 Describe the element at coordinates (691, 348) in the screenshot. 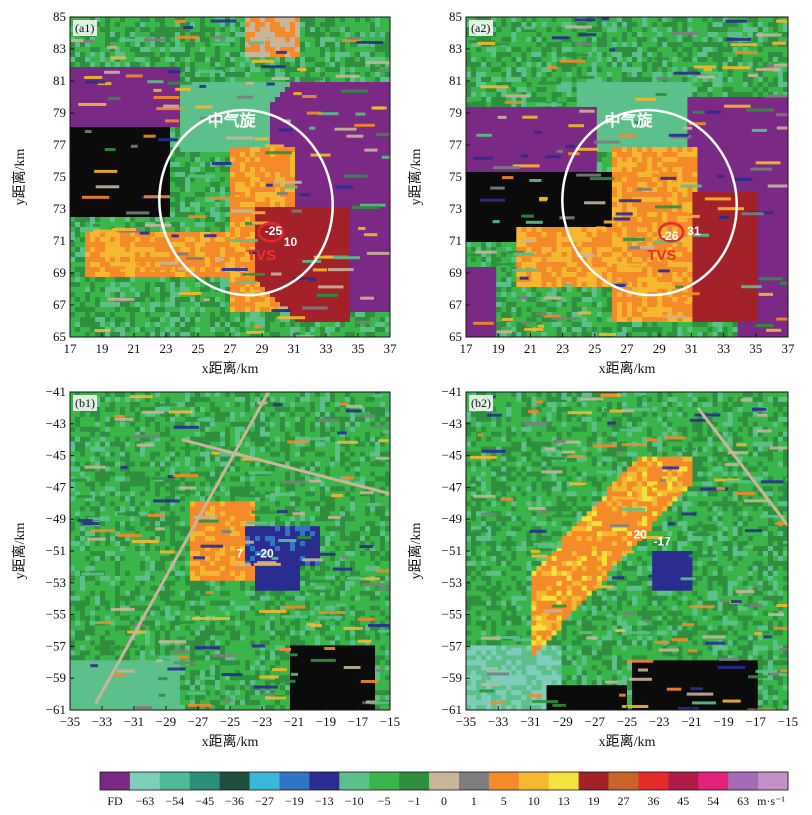

I see `x-tick-label: 31` at that location.